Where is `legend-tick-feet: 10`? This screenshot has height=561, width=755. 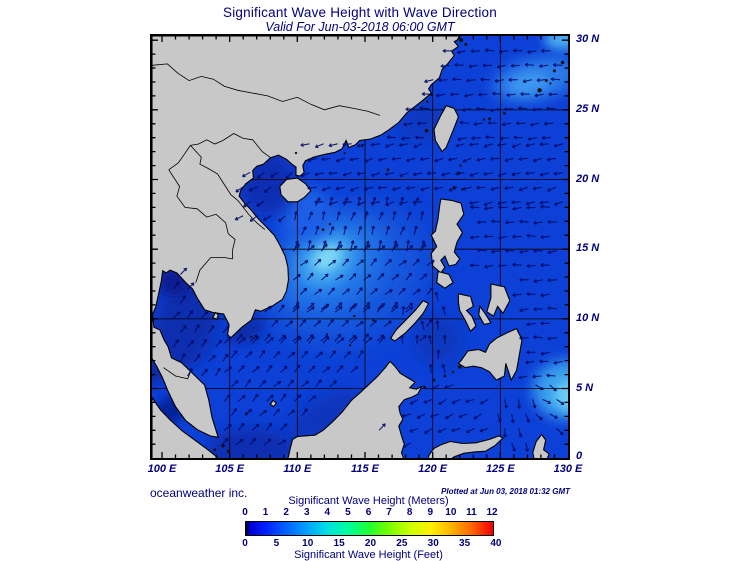
legend-tick-feet: 10 is located at coordinates (307, 543).